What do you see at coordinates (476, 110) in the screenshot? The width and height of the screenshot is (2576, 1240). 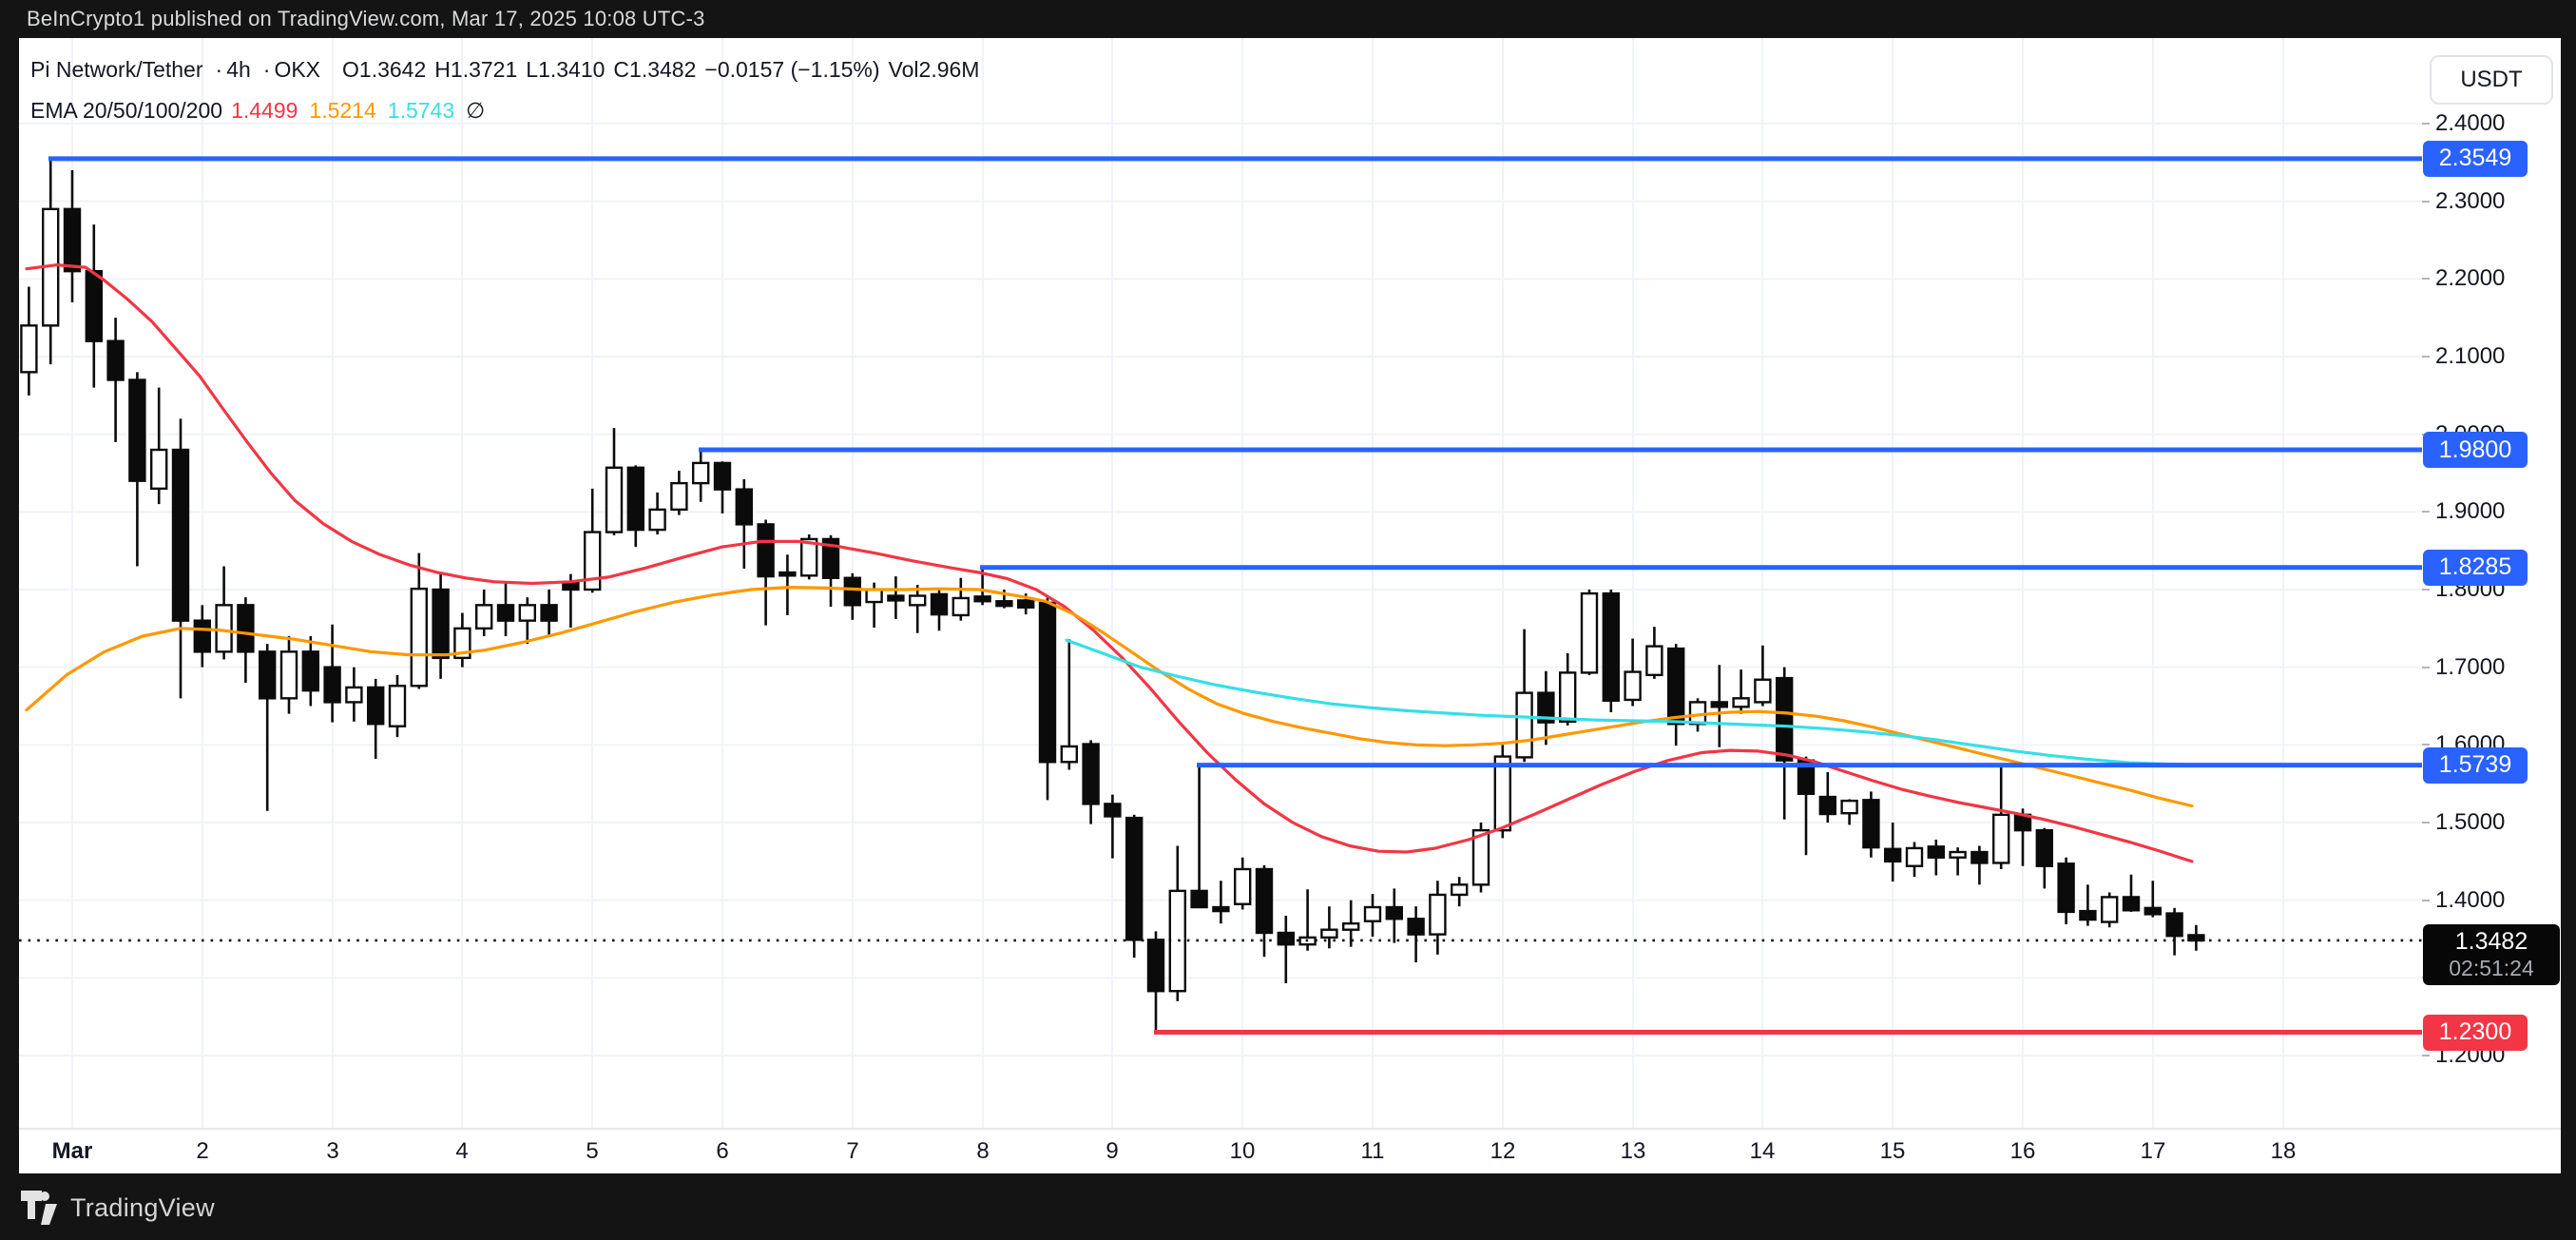 I see `ema200-empty-symbol: ∅` at bounding box center [476, 110].